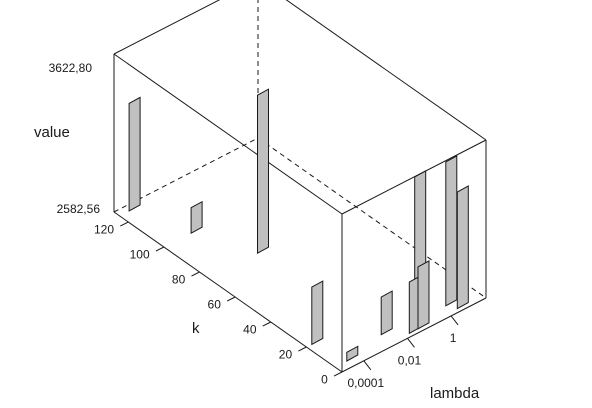  What do you see at coordinates (365, 383) in the screenshot?
I see `lambda-tick-label: 0,0001` at bounding box center [365, 383].